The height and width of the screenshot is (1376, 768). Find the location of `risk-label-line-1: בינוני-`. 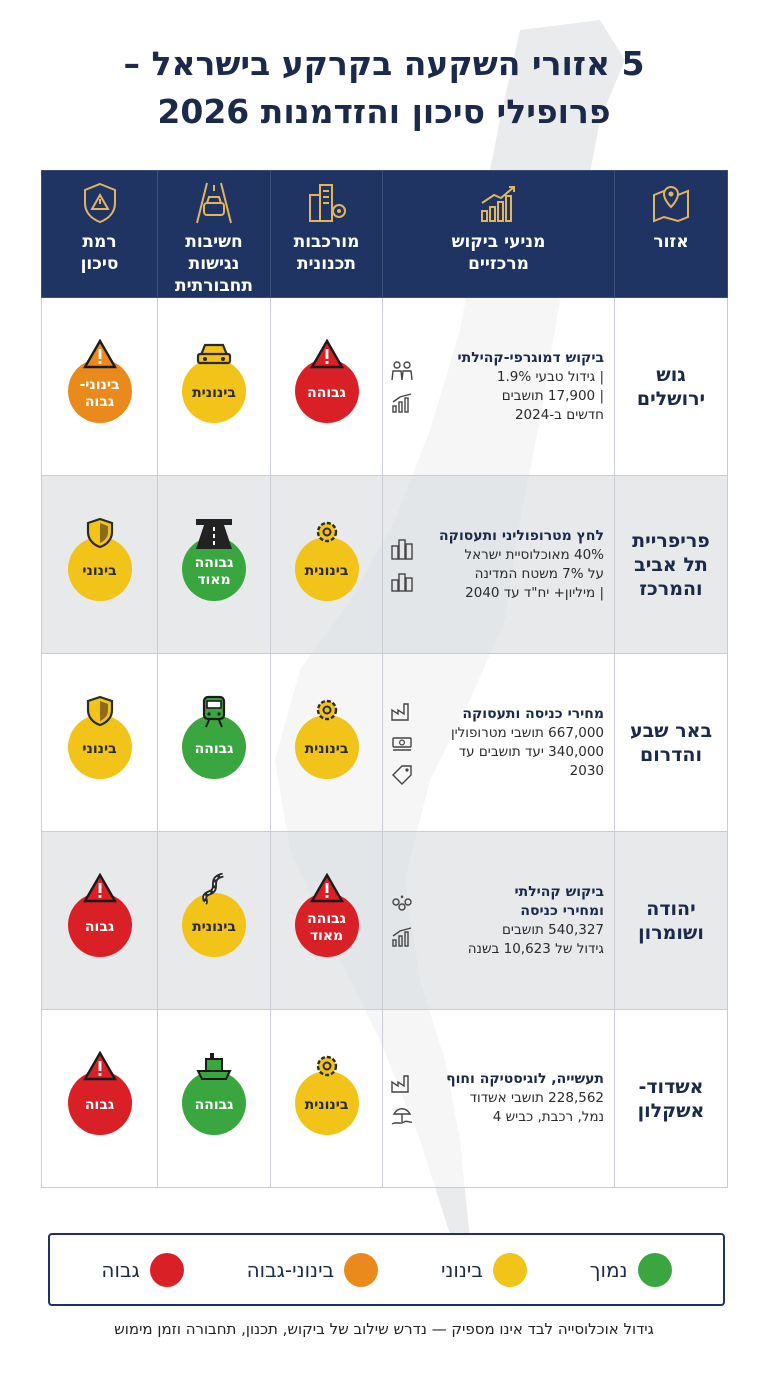

risk-label-line-1: בינוני- is located at coordinates (99, 384).